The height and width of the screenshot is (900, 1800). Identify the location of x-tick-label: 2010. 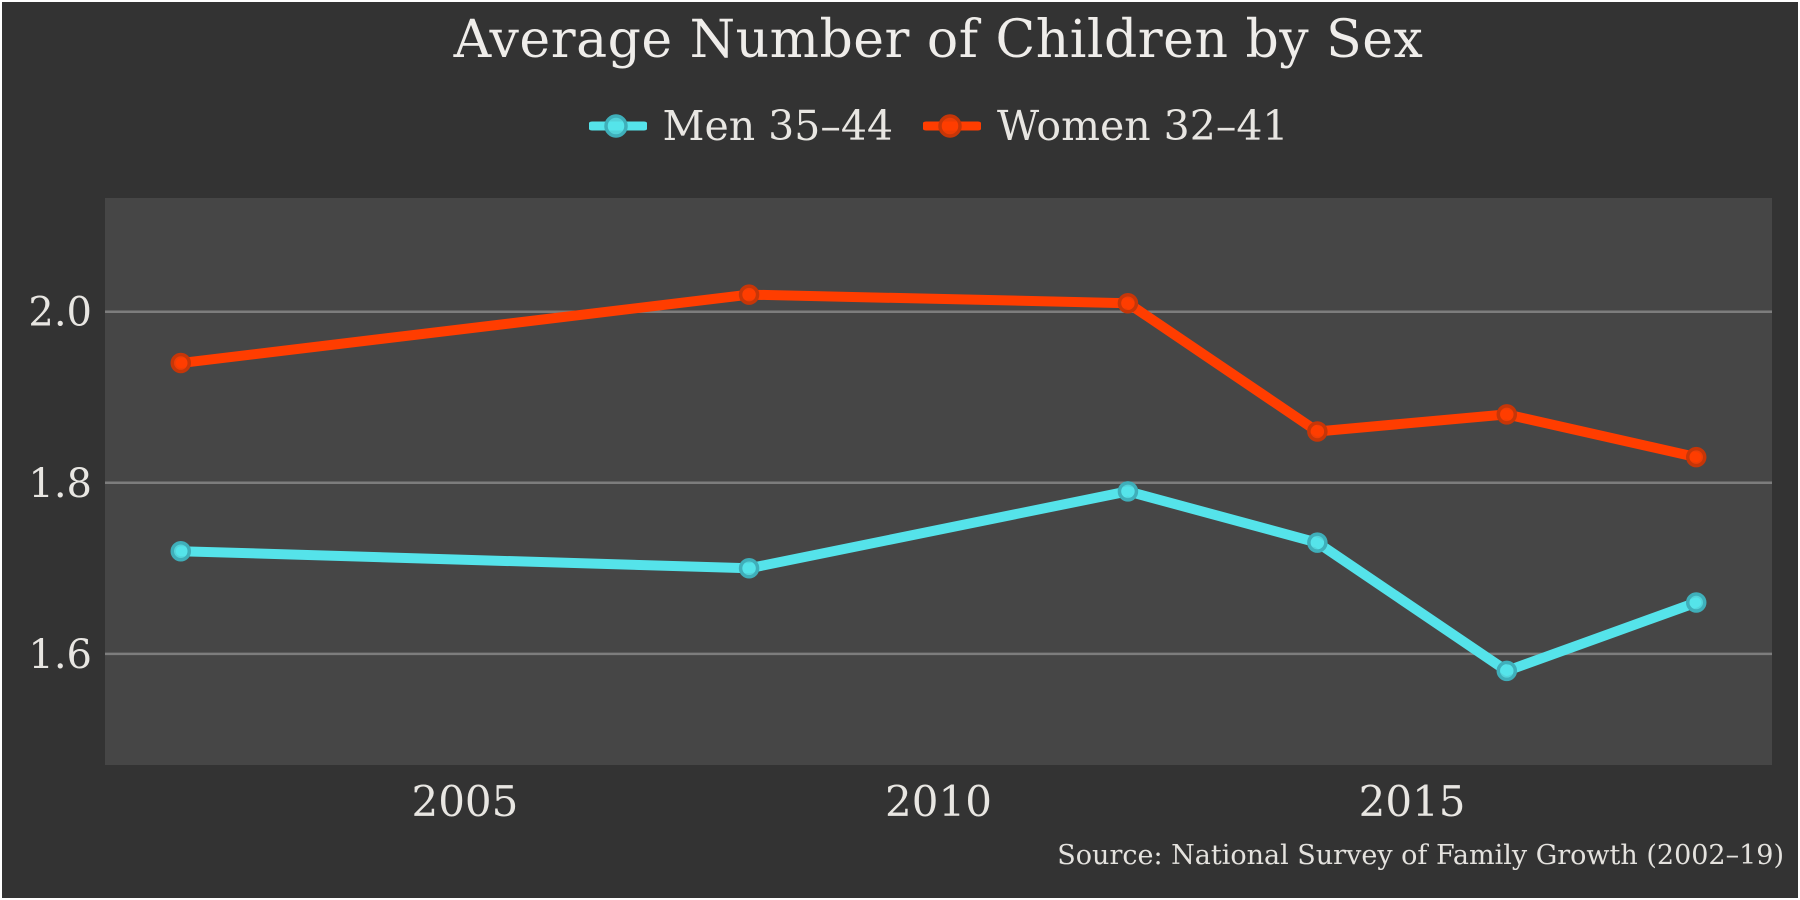
(938, 801).